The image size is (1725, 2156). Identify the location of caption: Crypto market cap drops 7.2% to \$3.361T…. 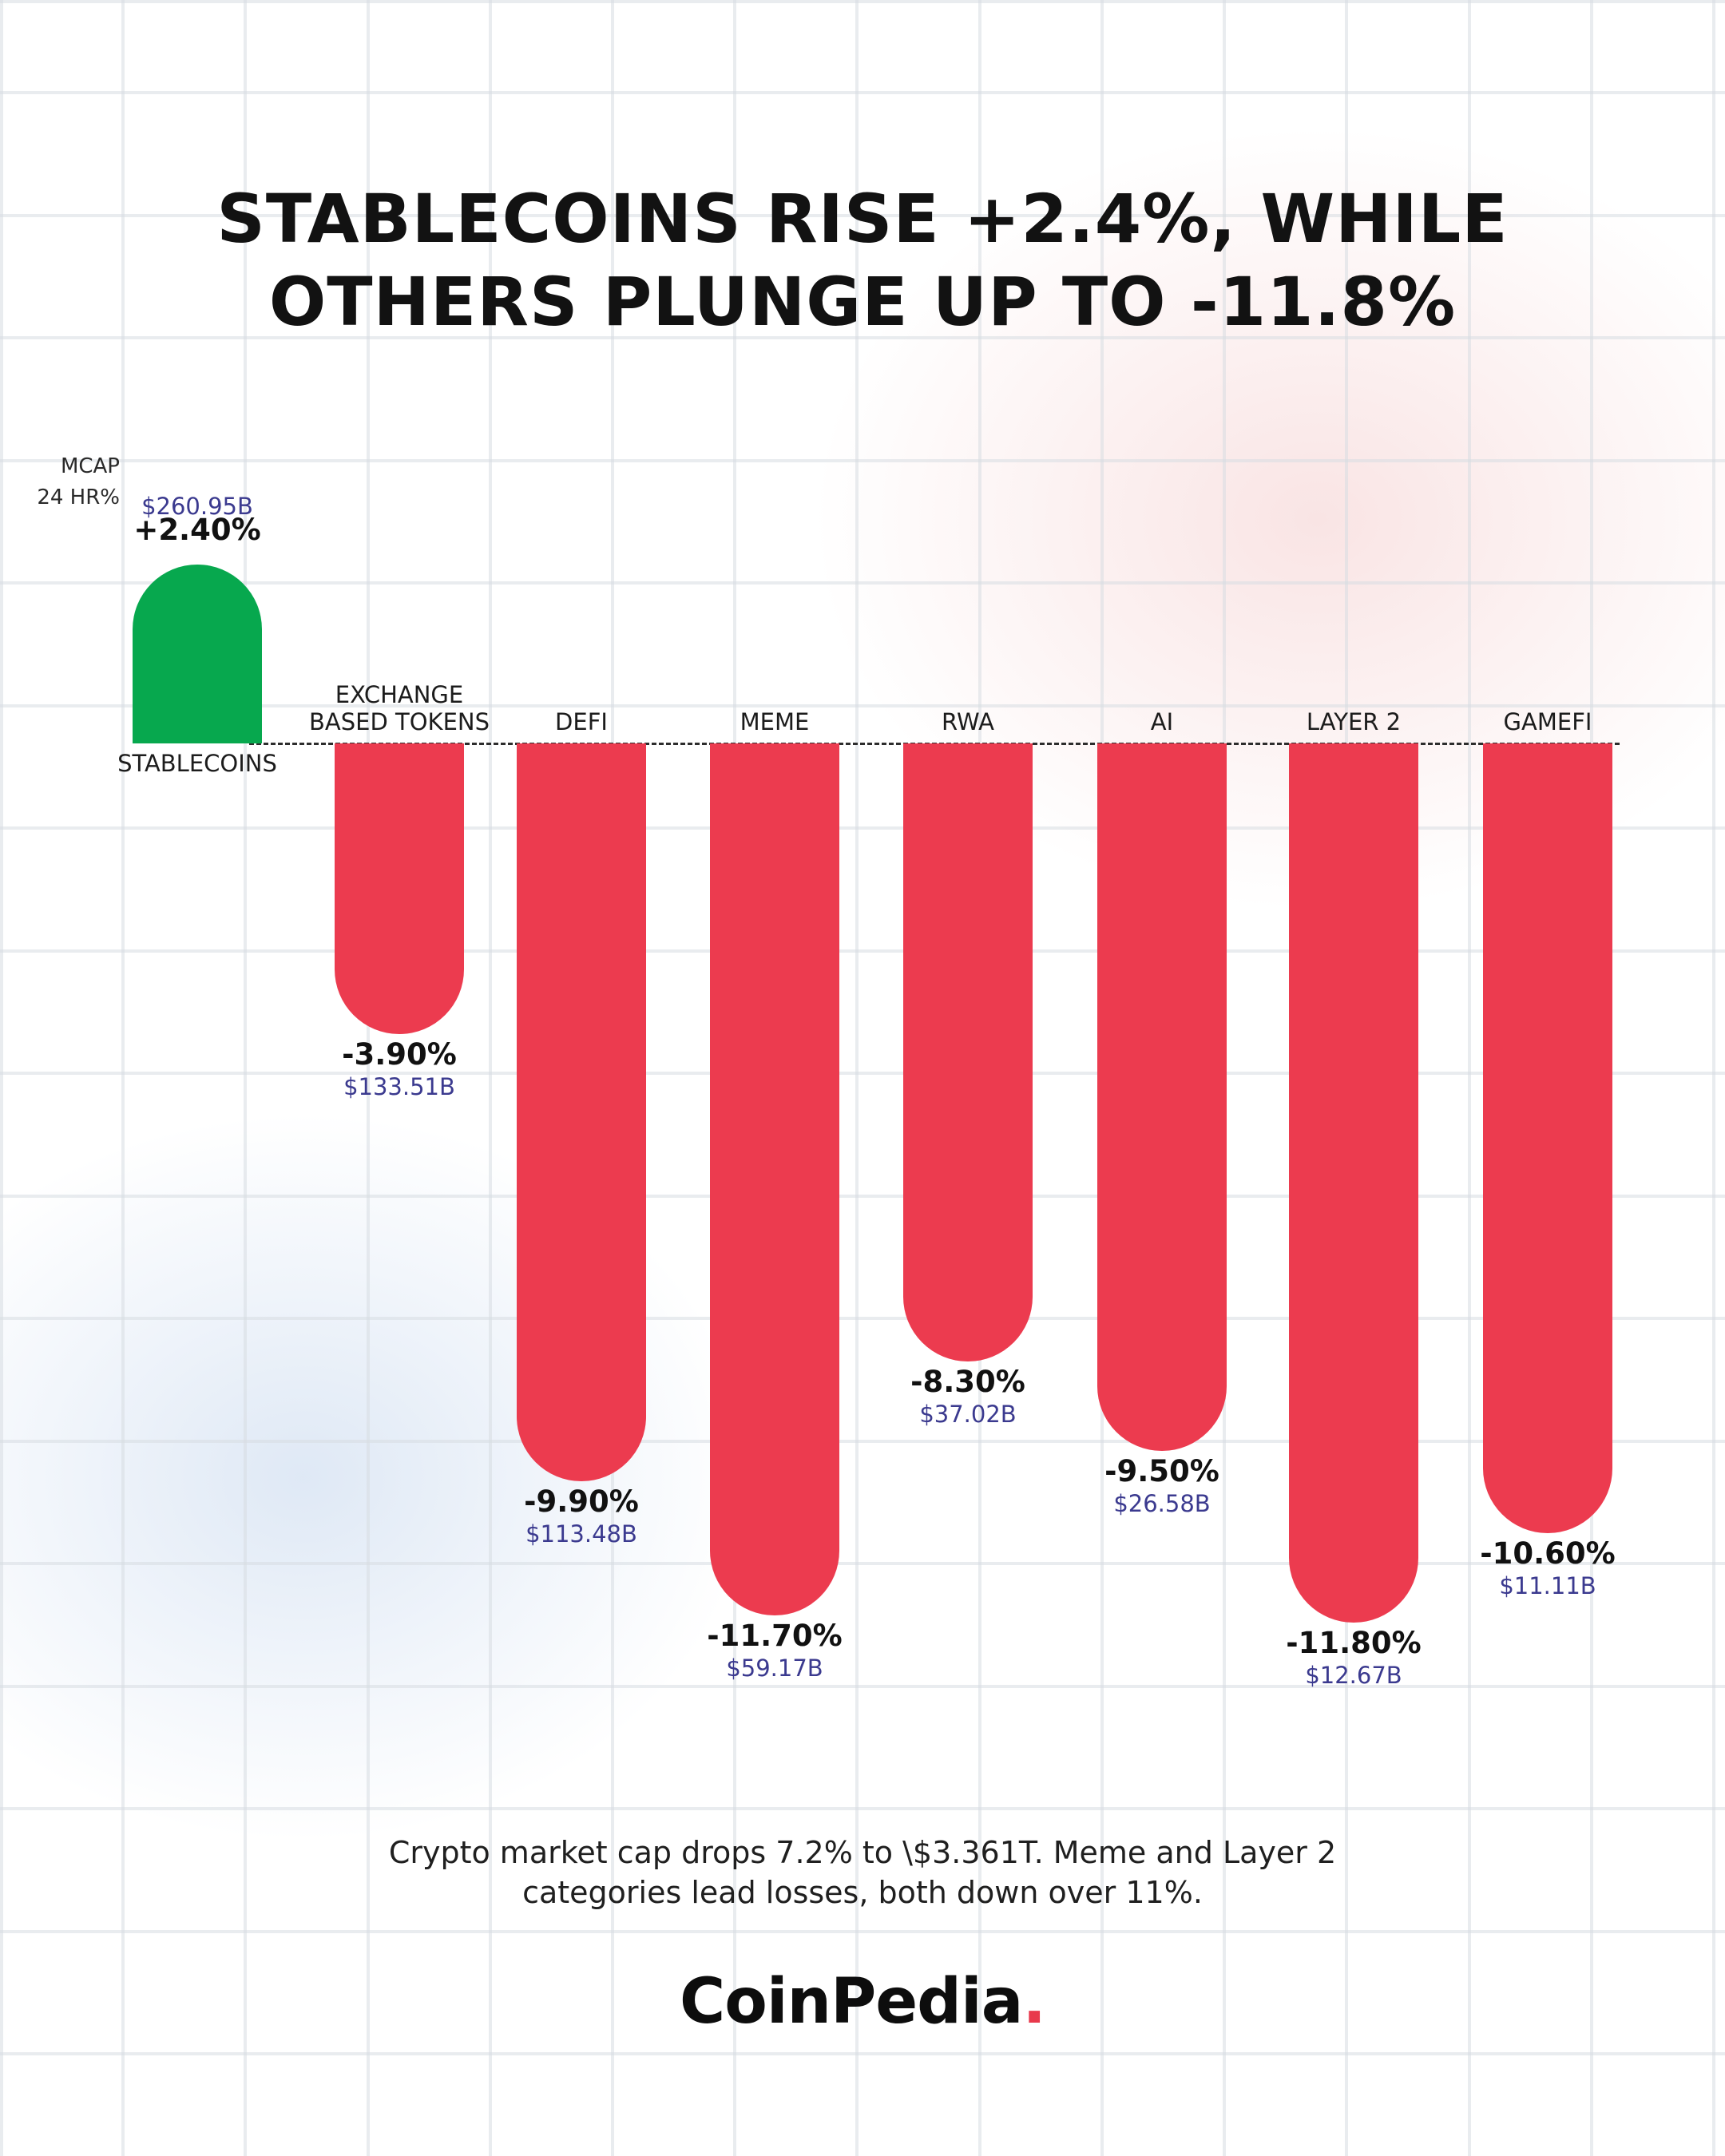
(862, 1872).